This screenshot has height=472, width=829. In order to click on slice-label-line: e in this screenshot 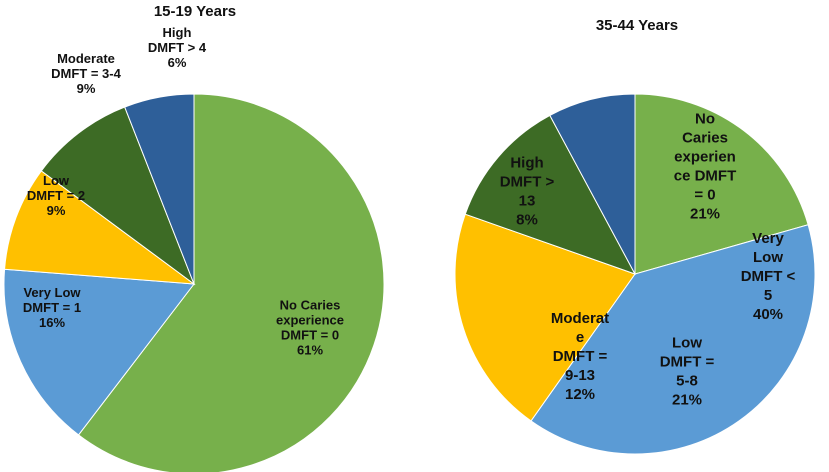, I will do `click(580, 337)`.